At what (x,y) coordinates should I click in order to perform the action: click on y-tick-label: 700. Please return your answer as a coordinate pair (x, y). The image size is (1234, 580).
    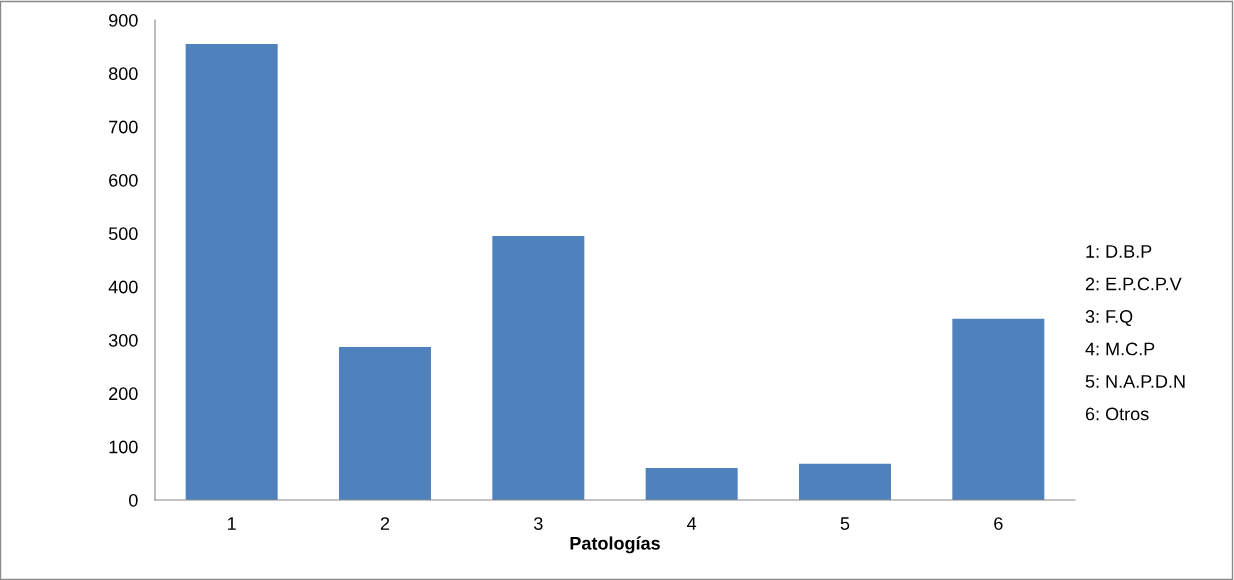
    Looking at the image, I should click on (123, 127).